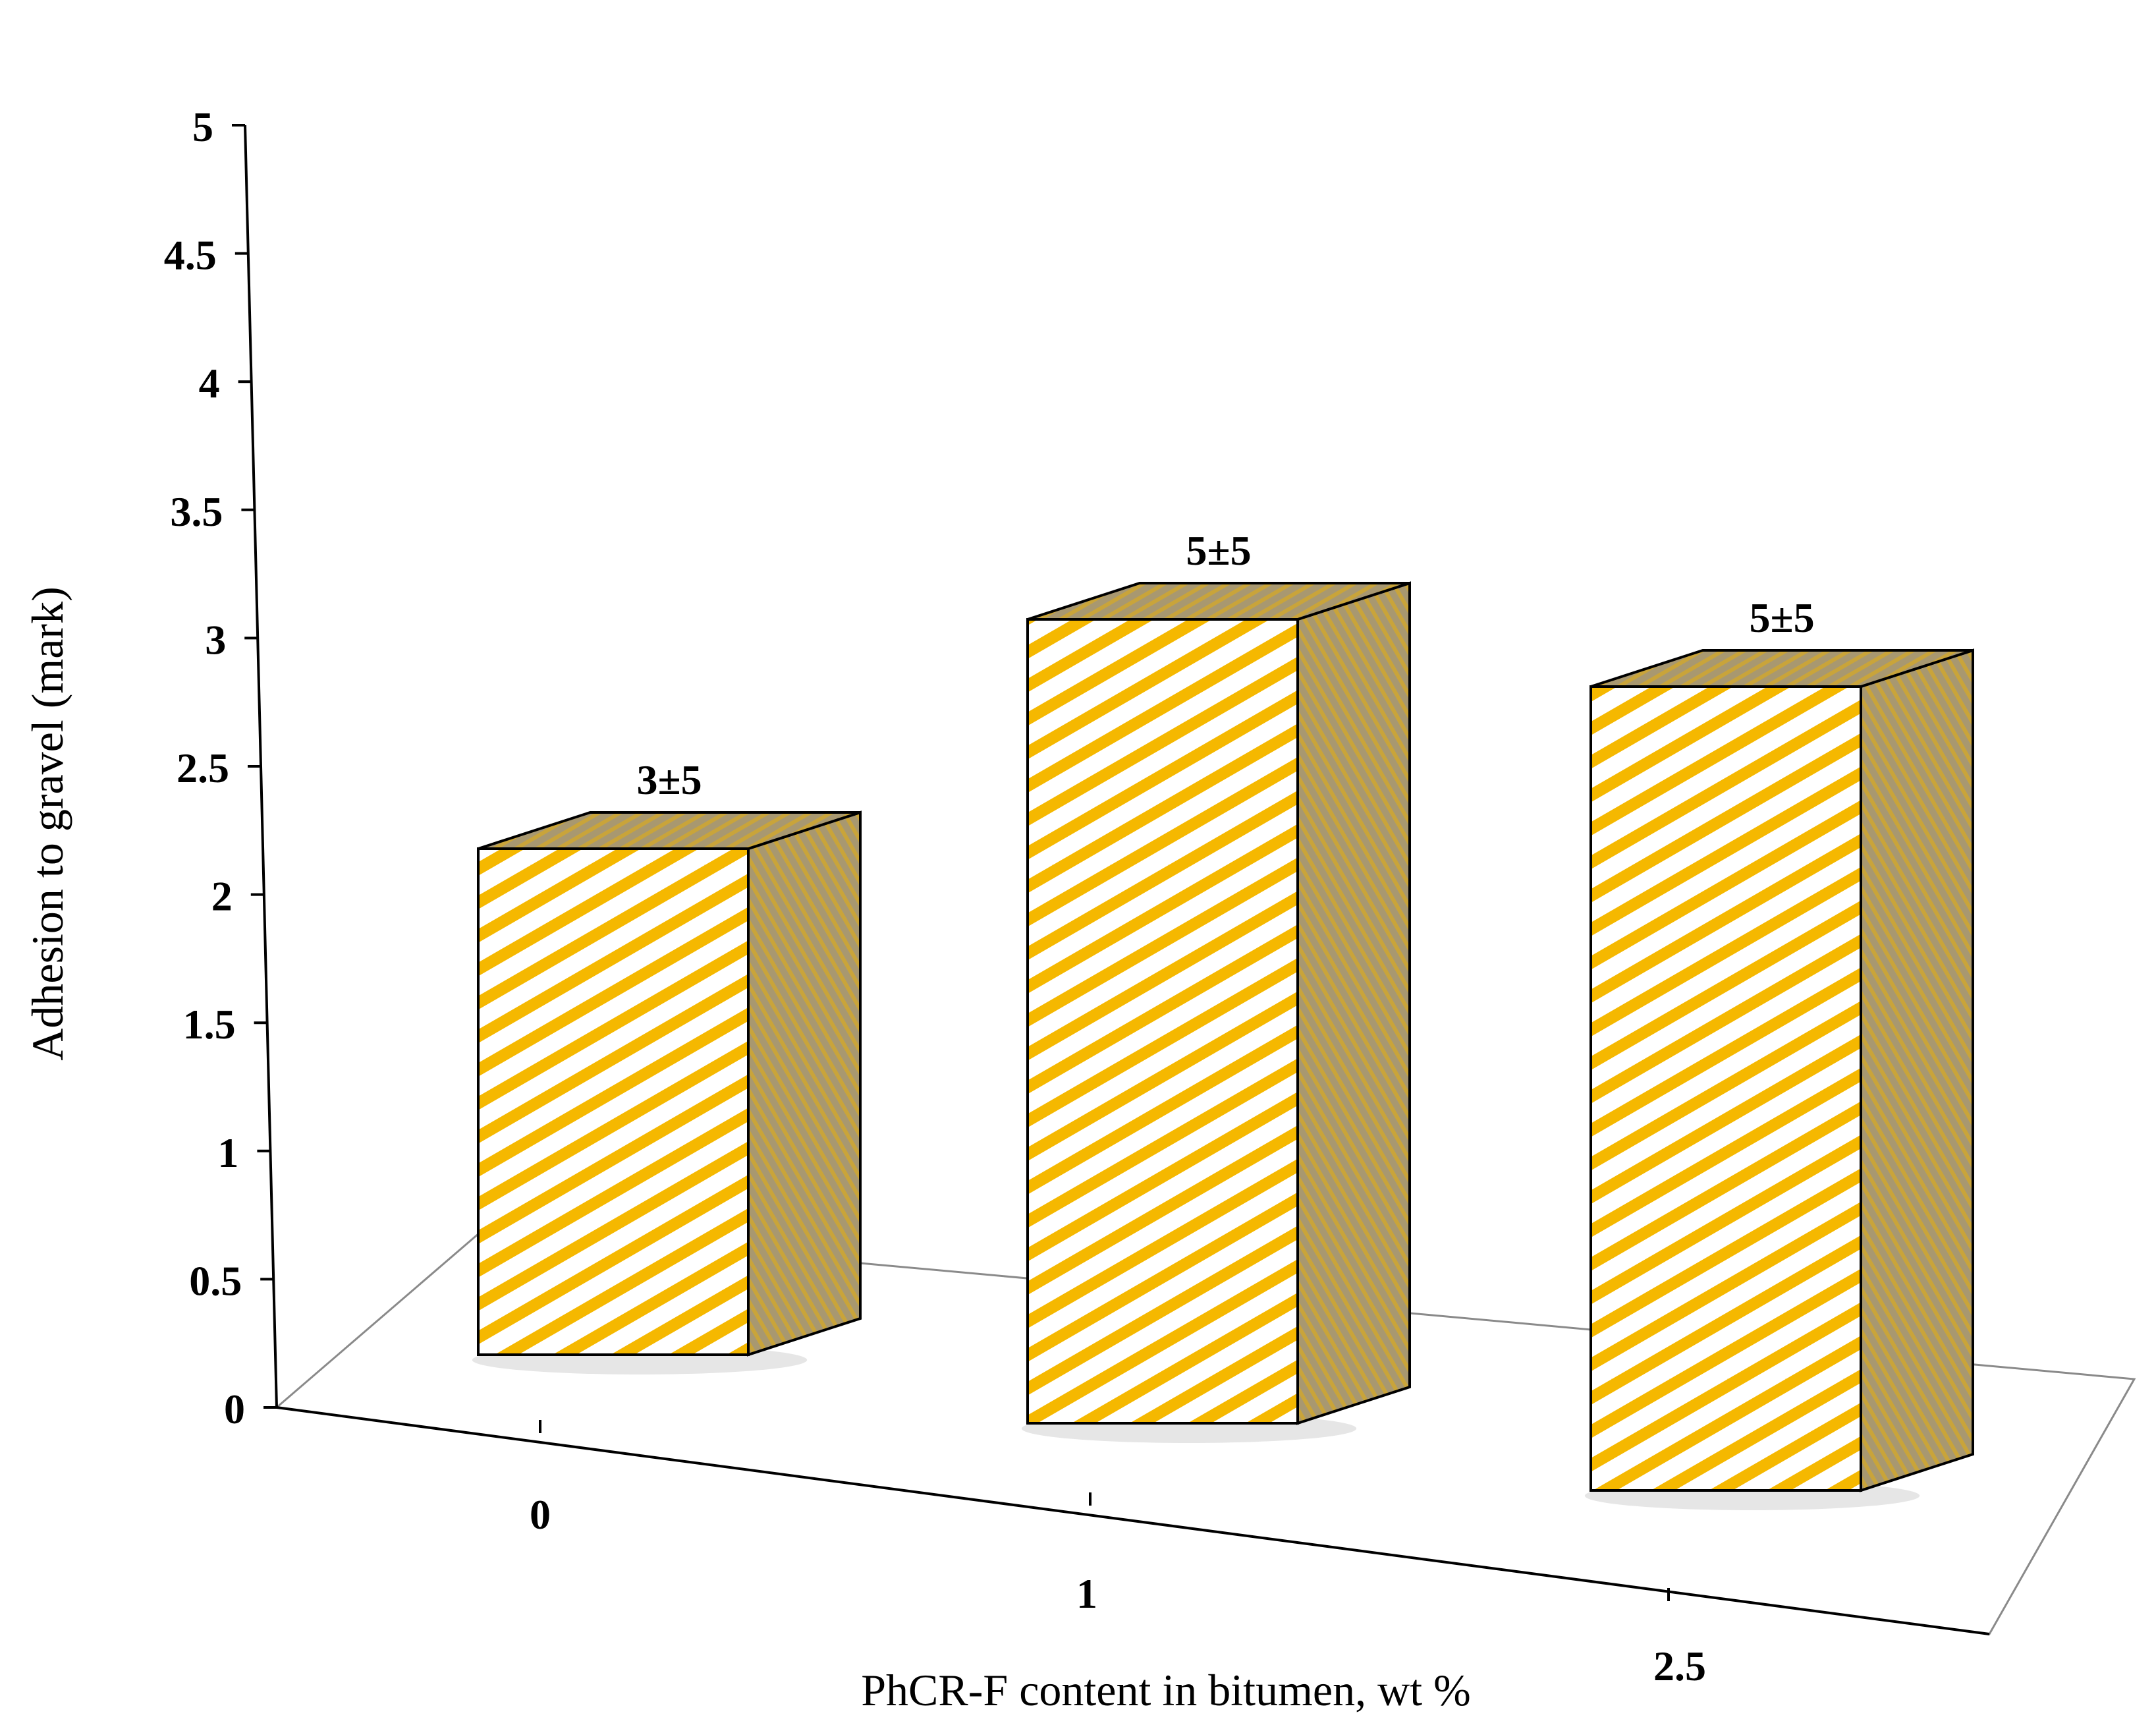 Image resolution: width=2156 pixels, height=1727 pixels. Describe the element at coordinates (215, 639) in the screenshot. I see `y-tick-label: 3` at that location.